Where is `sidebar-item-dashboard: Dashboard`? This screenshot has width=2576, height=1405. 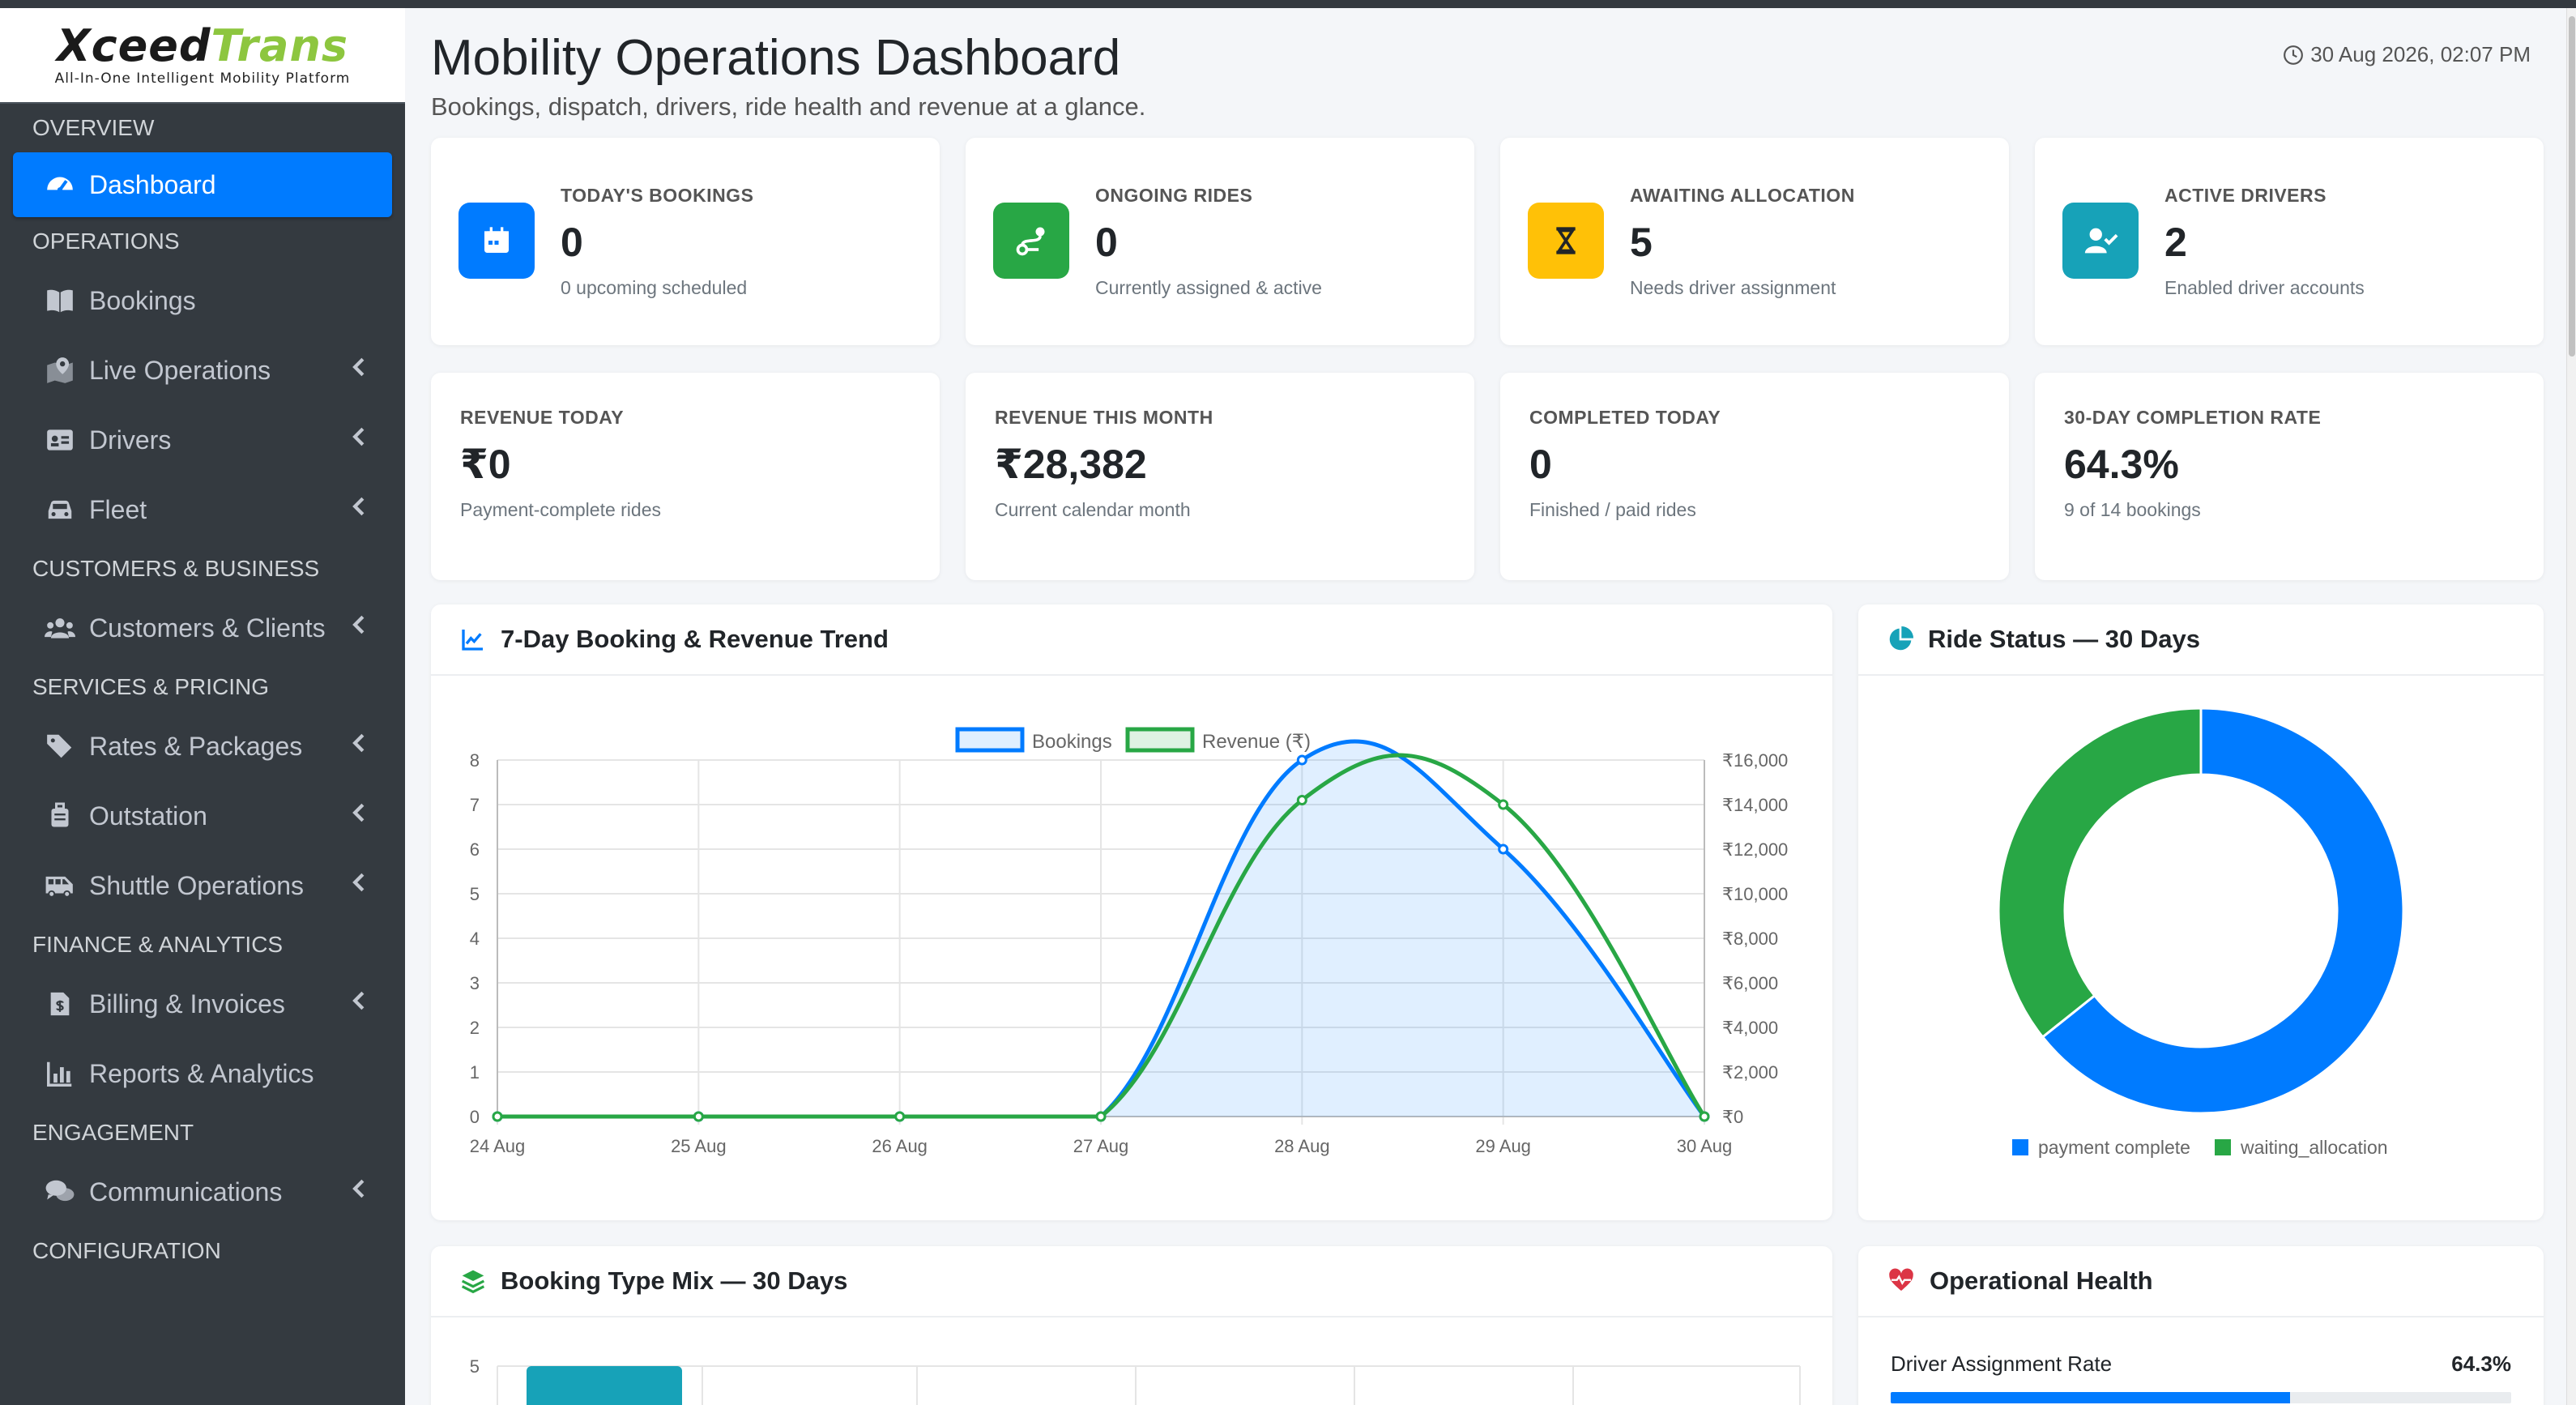 sidebar-item-dashboard: Dashboard is located at coordinates (203, 184).